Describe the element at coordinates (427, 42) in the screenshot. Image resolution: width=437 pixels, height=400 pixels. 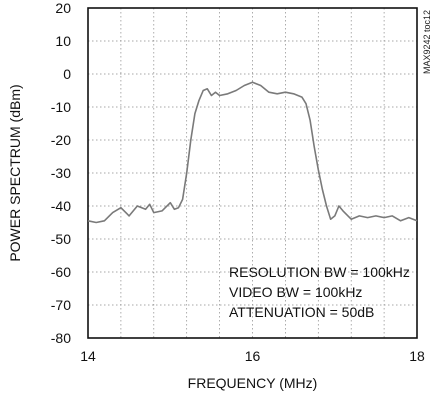
I see `chart-id-label: MAX9242 toc12` at that location.